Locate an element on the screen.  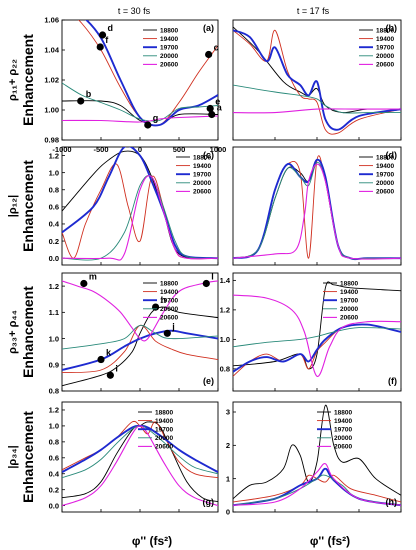
y-tick-label: 1.02 is located at coordinates (51, 80).